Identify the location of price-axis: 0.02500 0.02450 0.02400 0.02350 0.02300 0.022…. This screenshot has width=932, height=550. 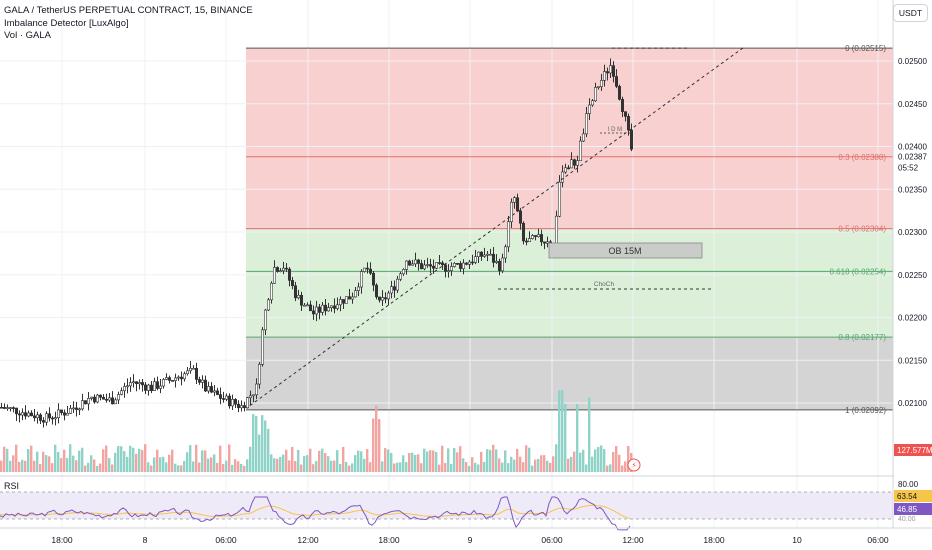
(912, 275).